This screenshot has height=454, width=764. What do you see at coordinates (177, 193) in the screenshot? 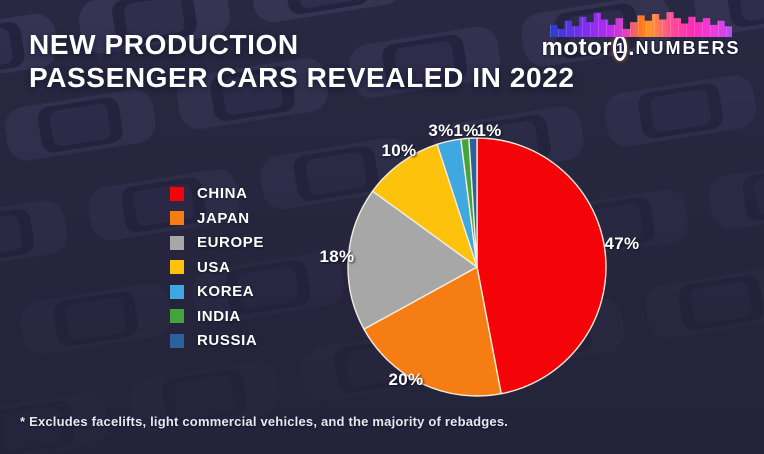
I see `legend-swatch-china` at bounding box center [177, 193].